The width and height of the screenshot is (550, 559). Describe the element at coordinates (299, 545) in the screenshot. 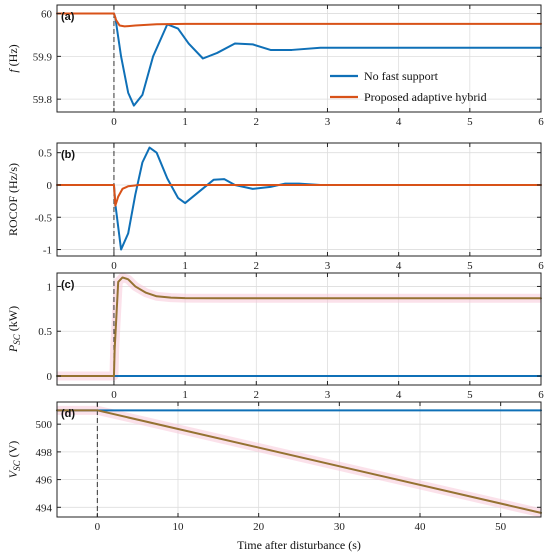

I see `x-axis-label: Time after disturbance (s)` at that location.